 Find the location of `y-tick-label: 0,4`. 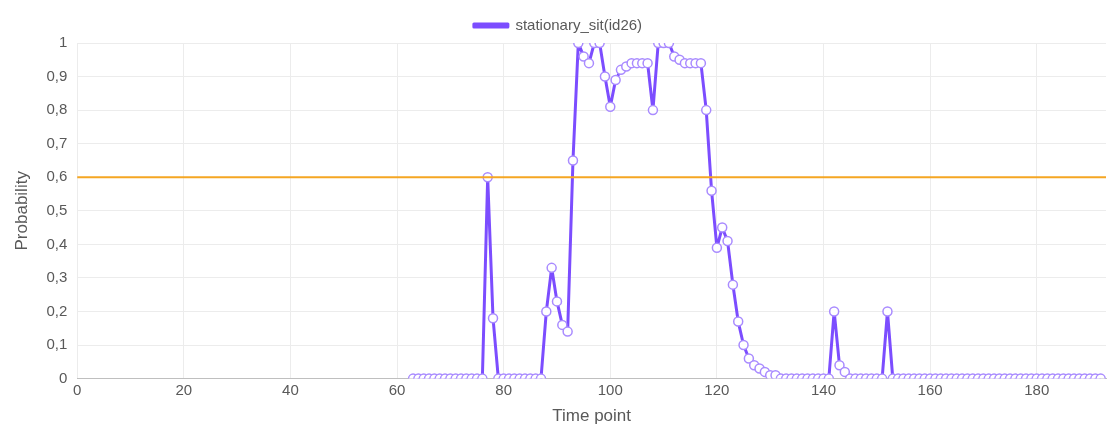

y-tick-label: 0,4 is located at coordinates (57, 243).